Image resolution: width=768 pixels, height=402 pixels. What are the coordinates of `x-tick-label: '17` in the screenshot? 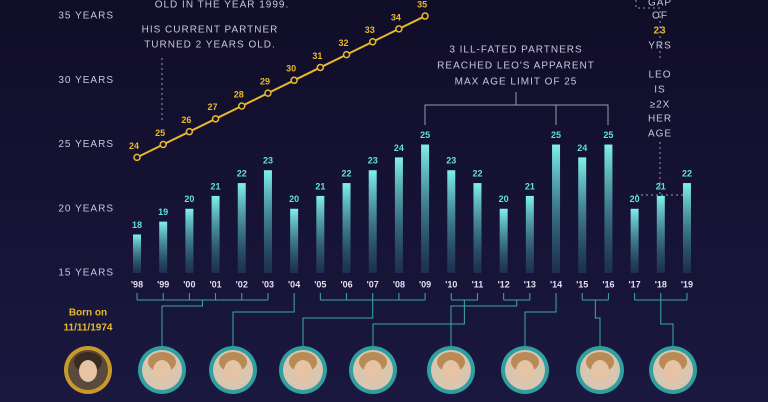 It's located at (635, 284).